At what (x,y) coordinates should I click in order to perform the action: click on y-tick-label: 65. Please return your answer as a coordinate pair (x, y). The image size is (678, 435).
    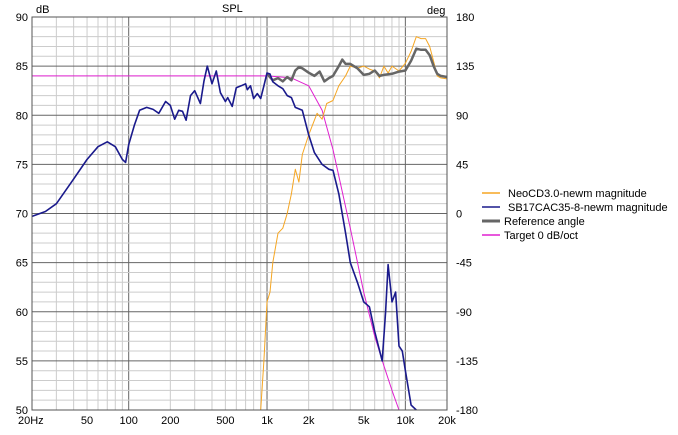
    Looking at the image, I should click on (22, 264).